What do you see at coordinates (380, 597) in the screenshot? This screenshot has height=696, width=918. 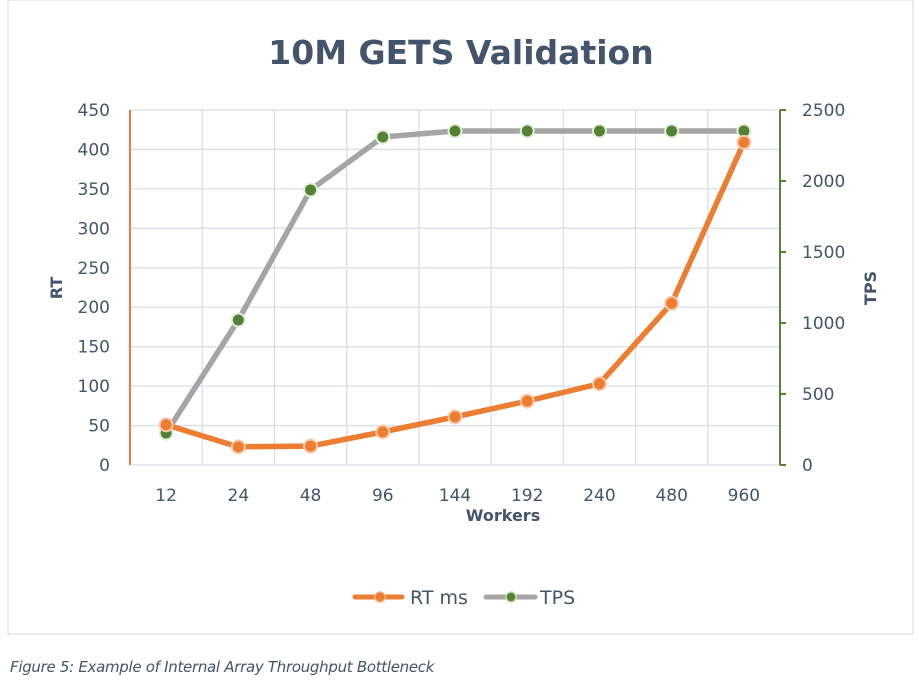 I see `legend-marker-rt` at bounding box center [380, 597].